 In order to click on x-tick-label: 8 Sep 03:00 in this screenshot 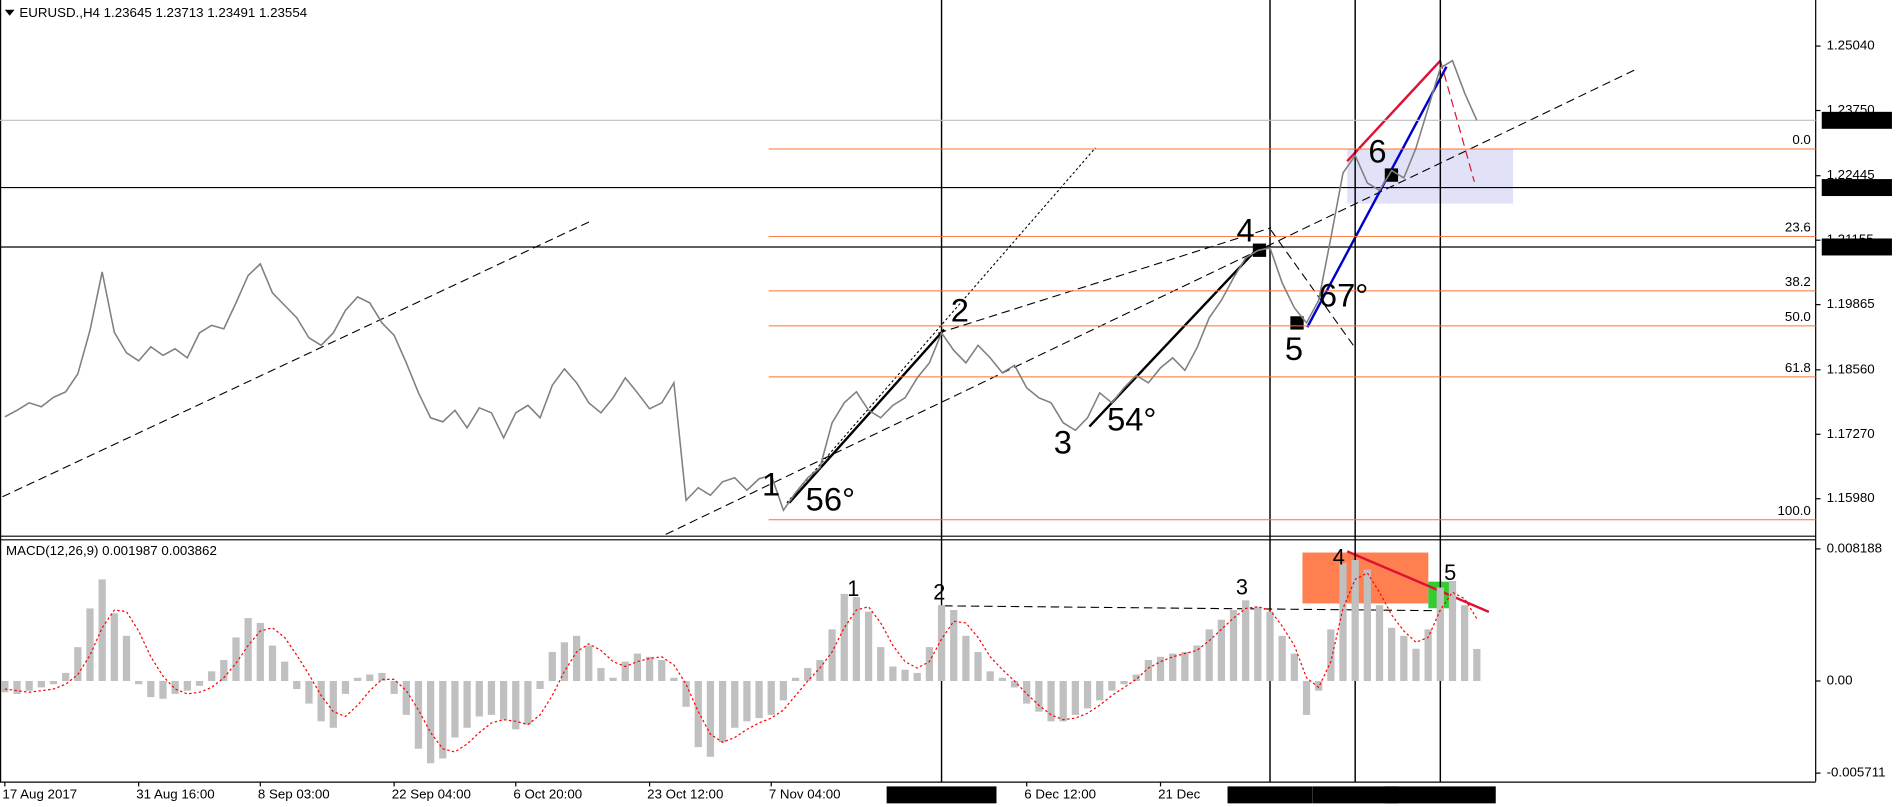, I will do `click(294, 793)`.